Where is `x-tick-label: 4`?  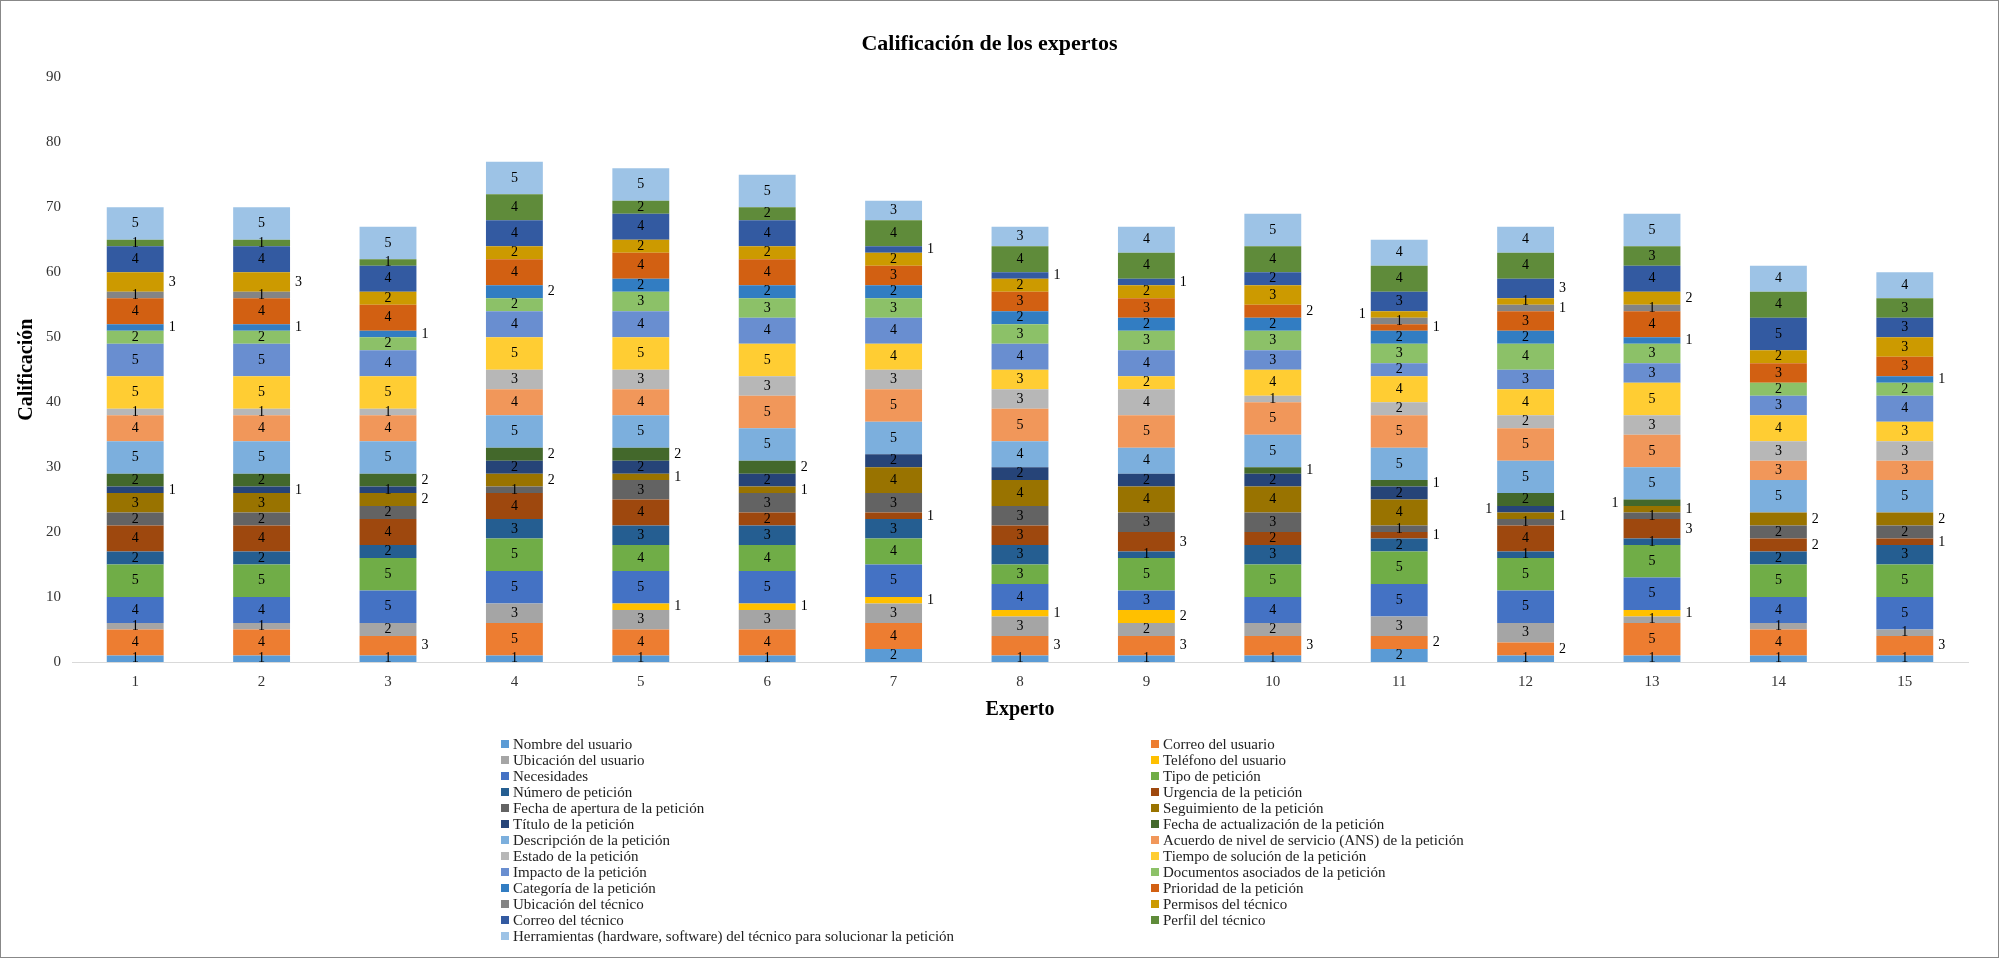 x-tick-label: 4 is located at coordinates (514, 680).